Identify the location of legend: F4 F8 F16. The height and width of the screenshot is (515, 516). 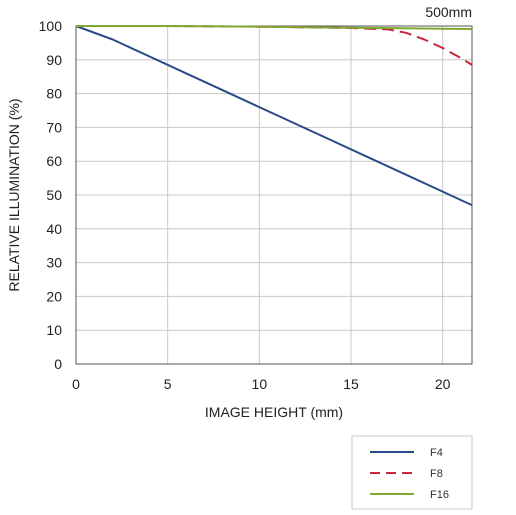
(412, 472).